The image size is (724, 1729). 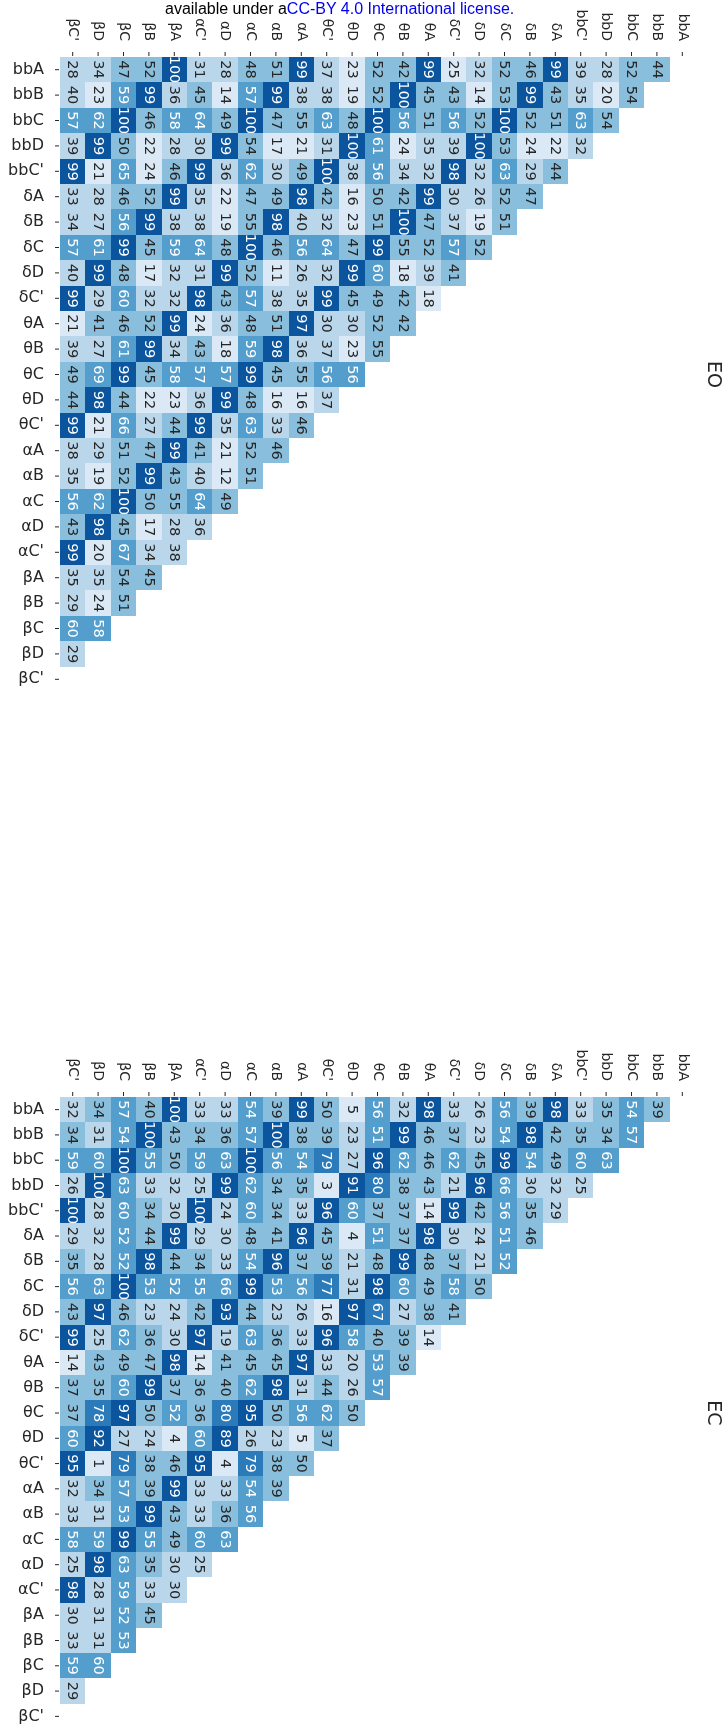 I want to click on data-label: 31, so click(x=98, y=1640).